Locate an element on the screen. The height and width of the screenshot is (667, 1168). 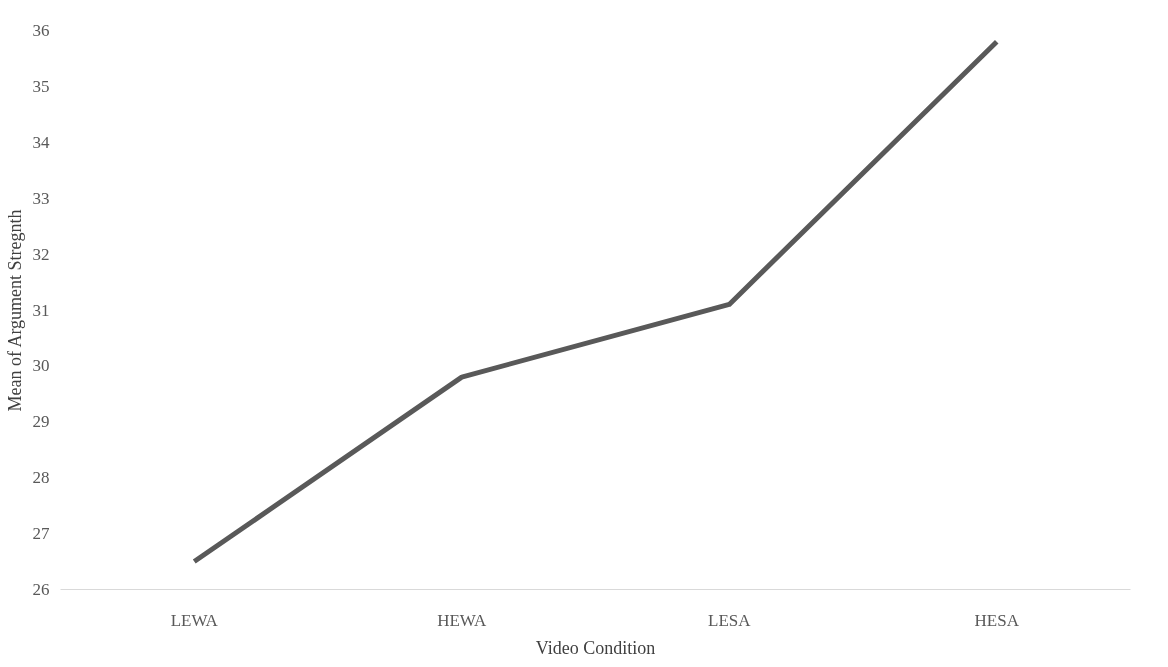
y-tick-label: 30 is located at coordinates (41, 366).